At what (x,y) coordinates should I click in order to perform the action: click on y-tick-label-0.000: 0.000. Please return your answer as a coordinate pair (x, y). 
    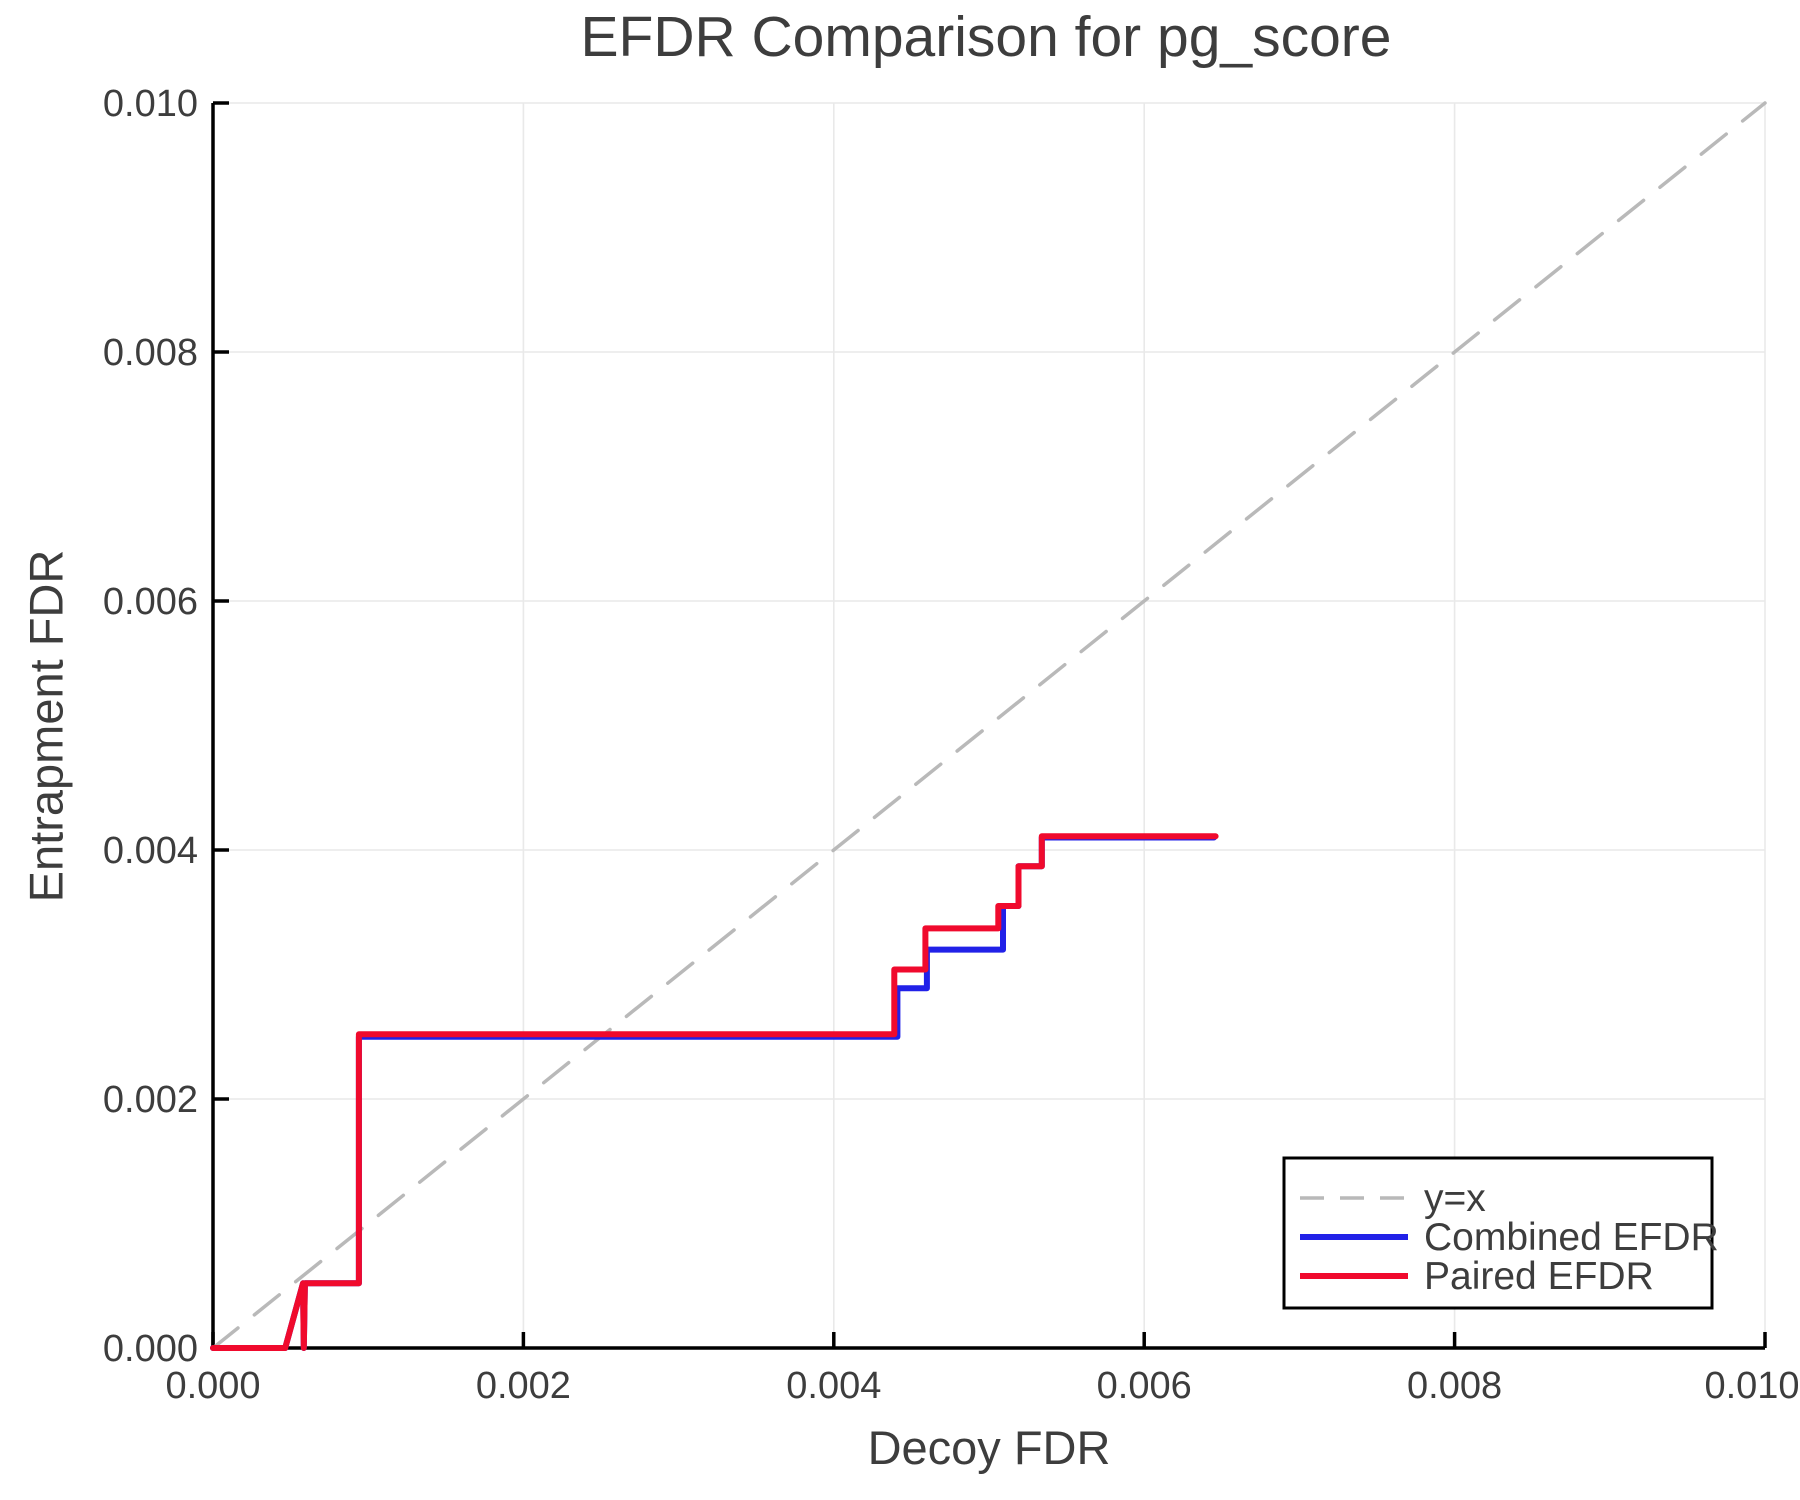
    Looking at the image, I should click on (150, 1349).